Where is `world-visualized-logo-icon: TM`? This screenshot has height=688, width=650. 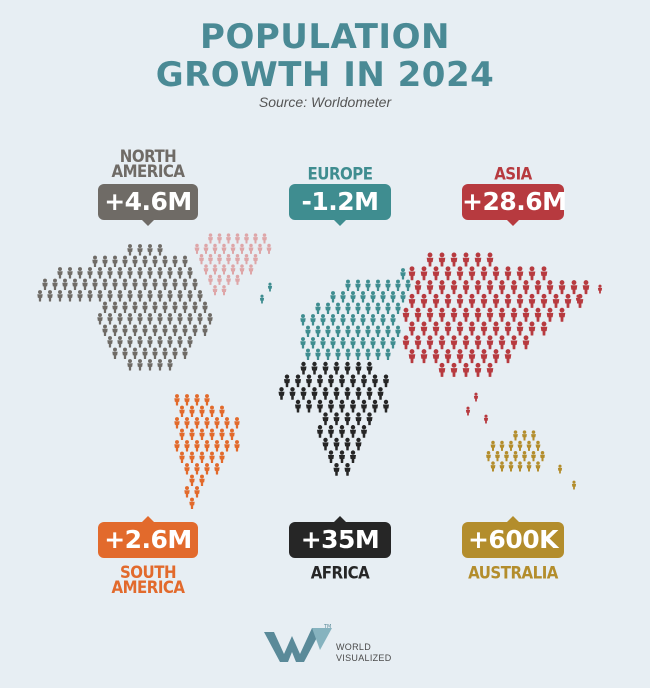 world-visualized-logo-icon: TM is located at coordinates (298, 643).